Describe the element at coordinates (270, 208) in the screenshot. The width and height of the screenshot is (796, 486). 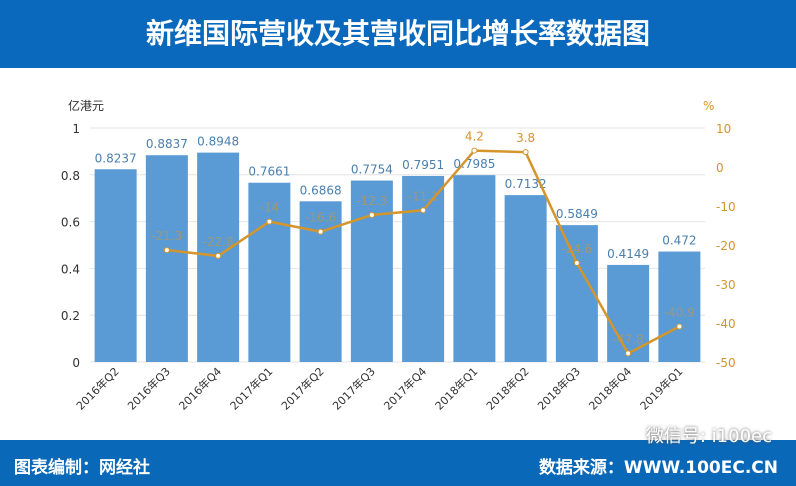
I see `growth-data-label: -14` at that location.